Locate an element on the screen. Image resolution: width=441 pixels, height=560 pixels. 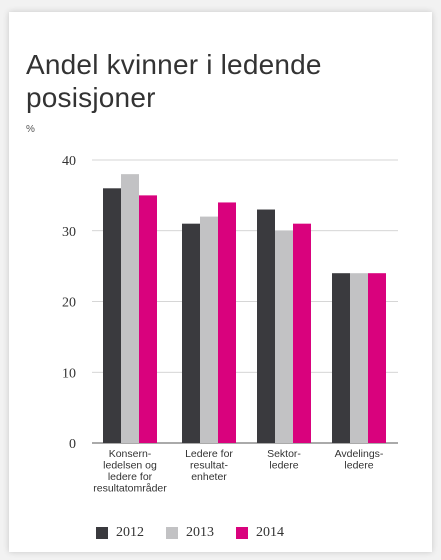
x-tick-label-line: ledere for is located at coordinates (130, 477).